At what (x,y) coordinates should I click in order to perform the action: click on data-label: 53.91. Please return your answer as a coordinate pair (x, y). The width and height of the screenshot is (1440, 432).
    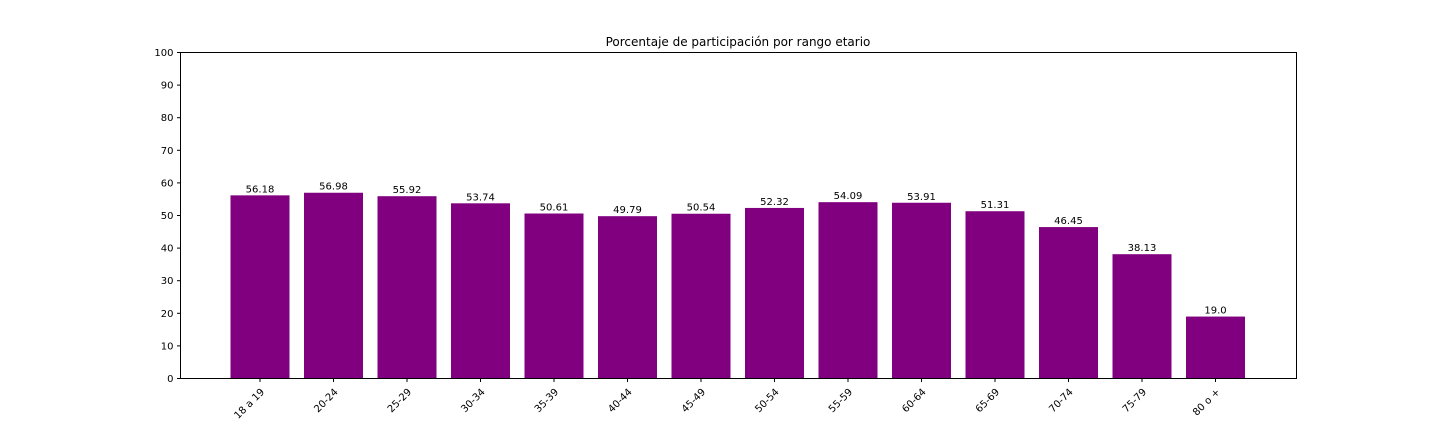
    Looking at the image, I should click on (921, 197).